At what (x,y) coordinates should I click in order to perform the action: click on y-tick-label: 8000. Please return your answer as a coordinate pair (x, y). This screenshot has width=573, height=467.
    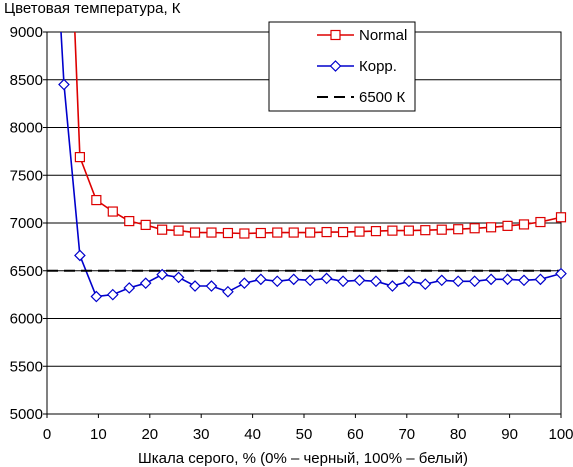
    Looking at the image, I should click on (26, 128).